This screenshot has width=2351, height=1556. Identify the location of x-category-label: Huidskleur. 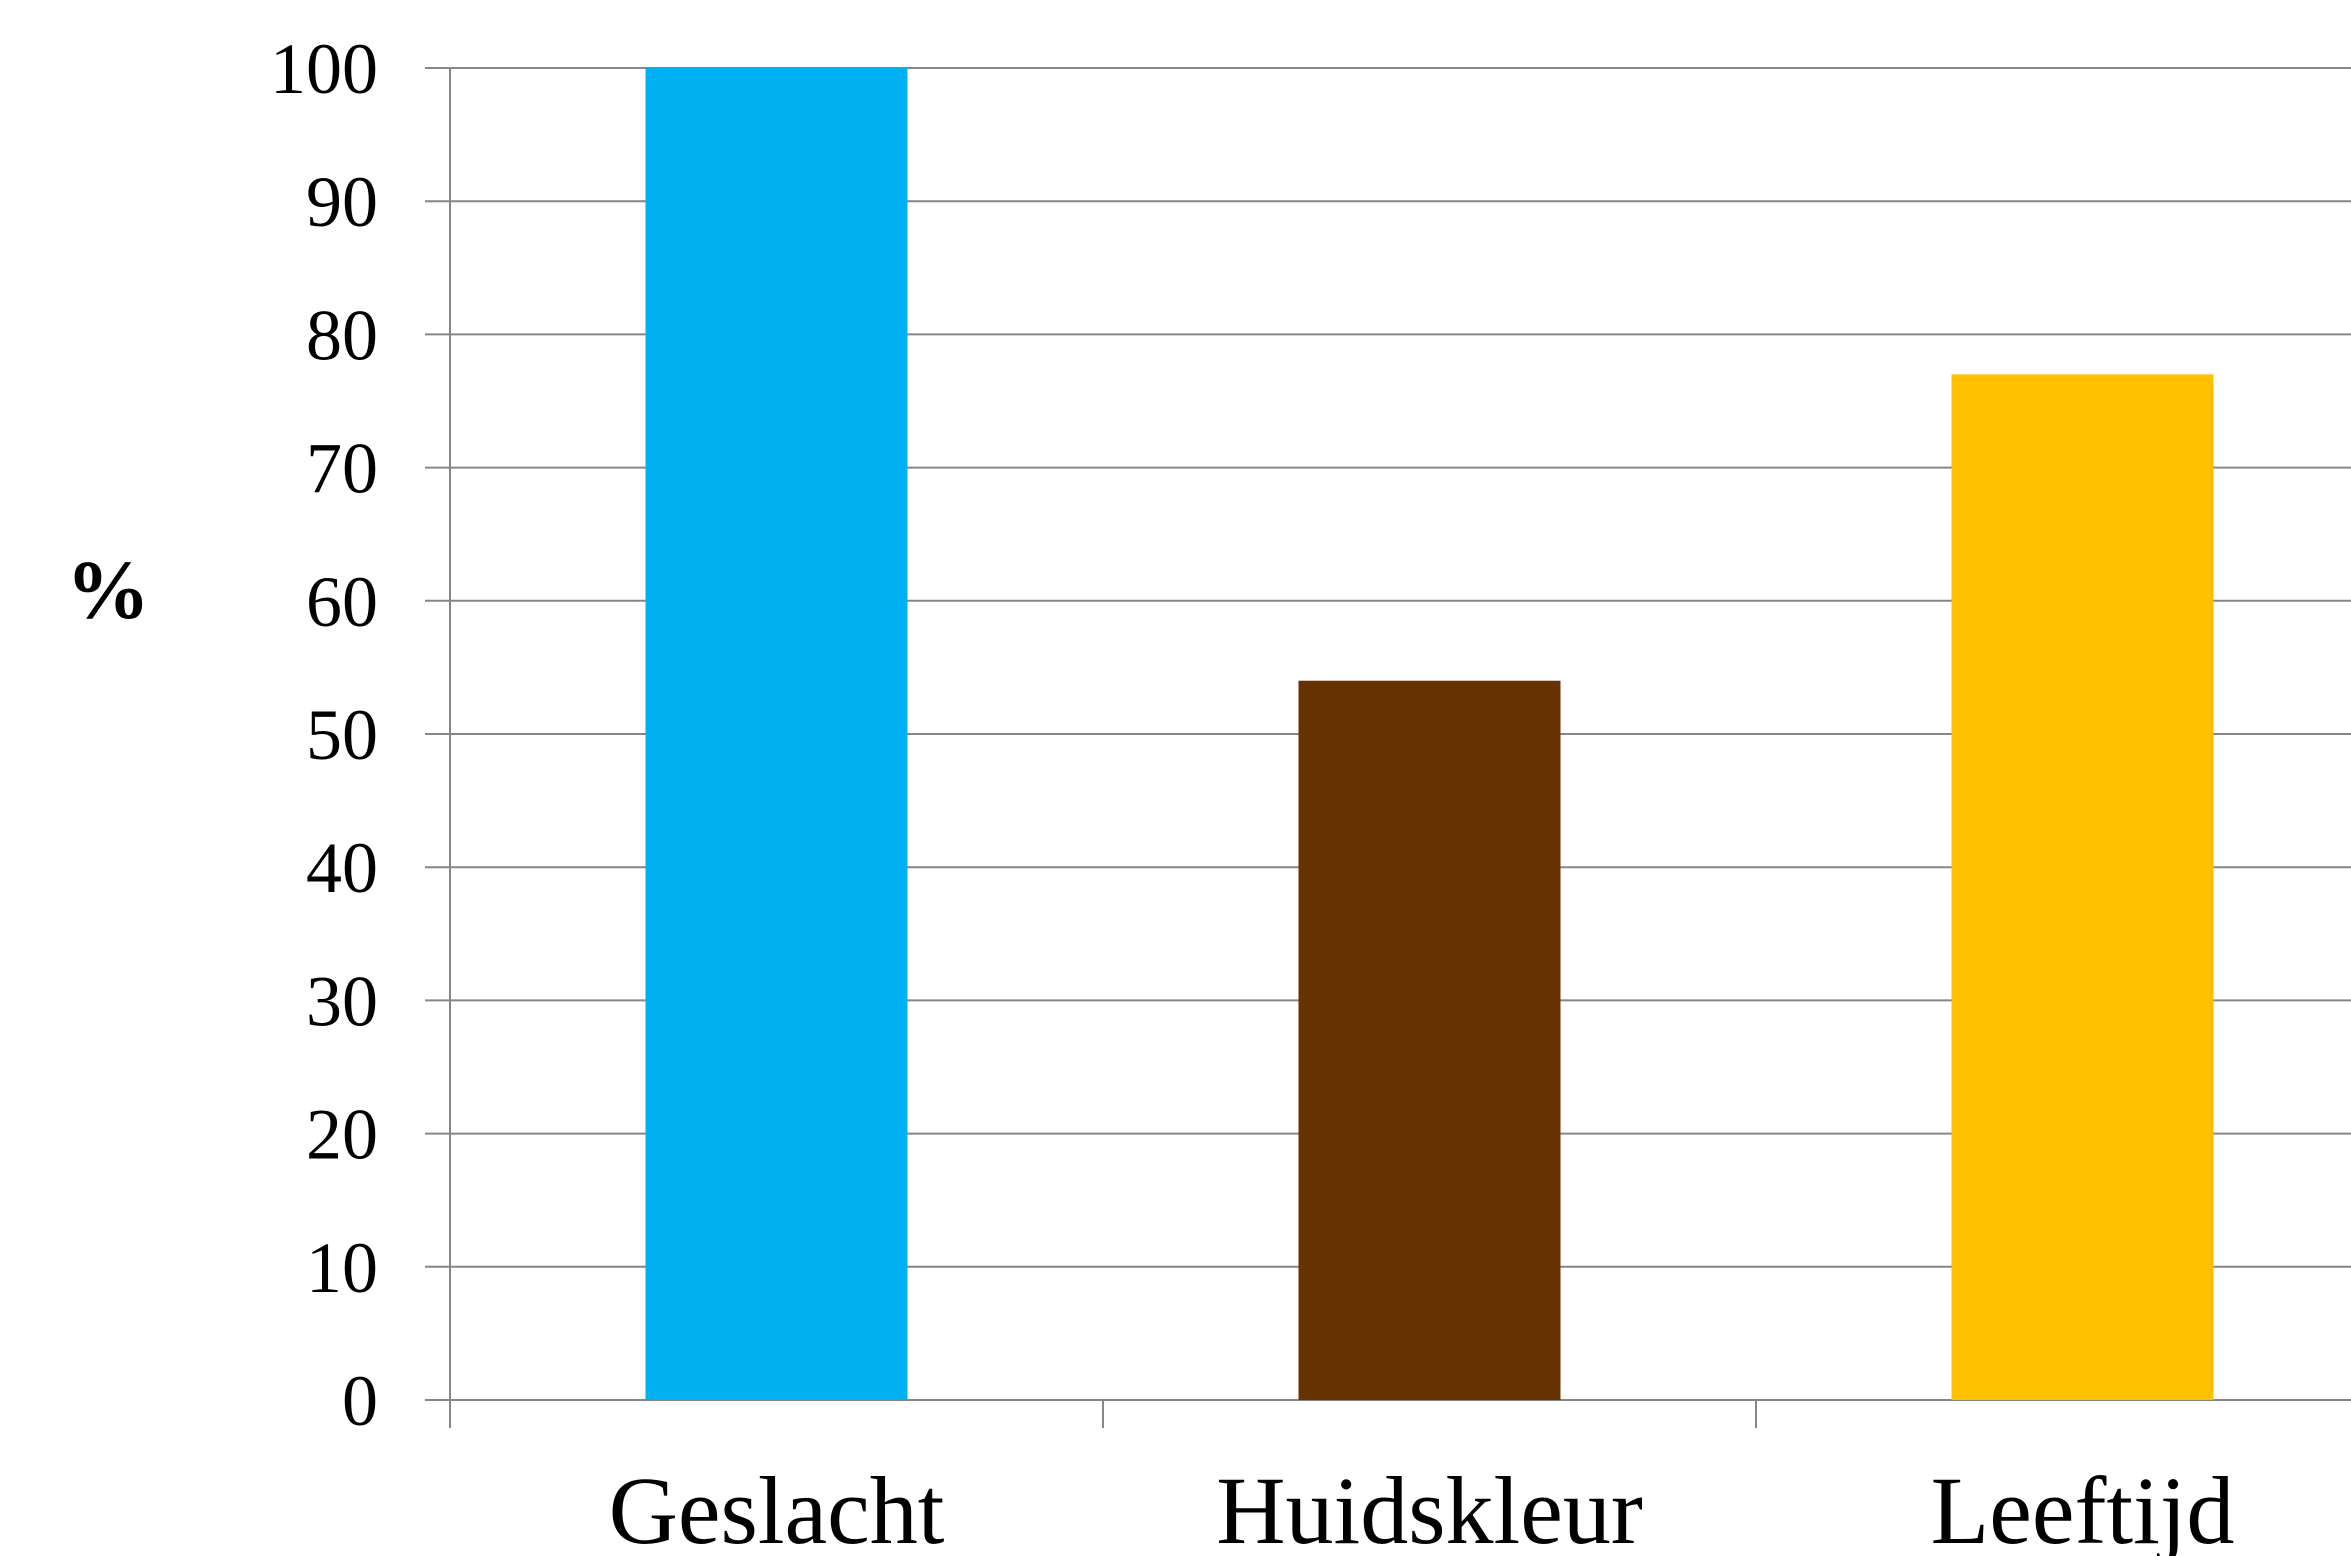
(1429, 1506).